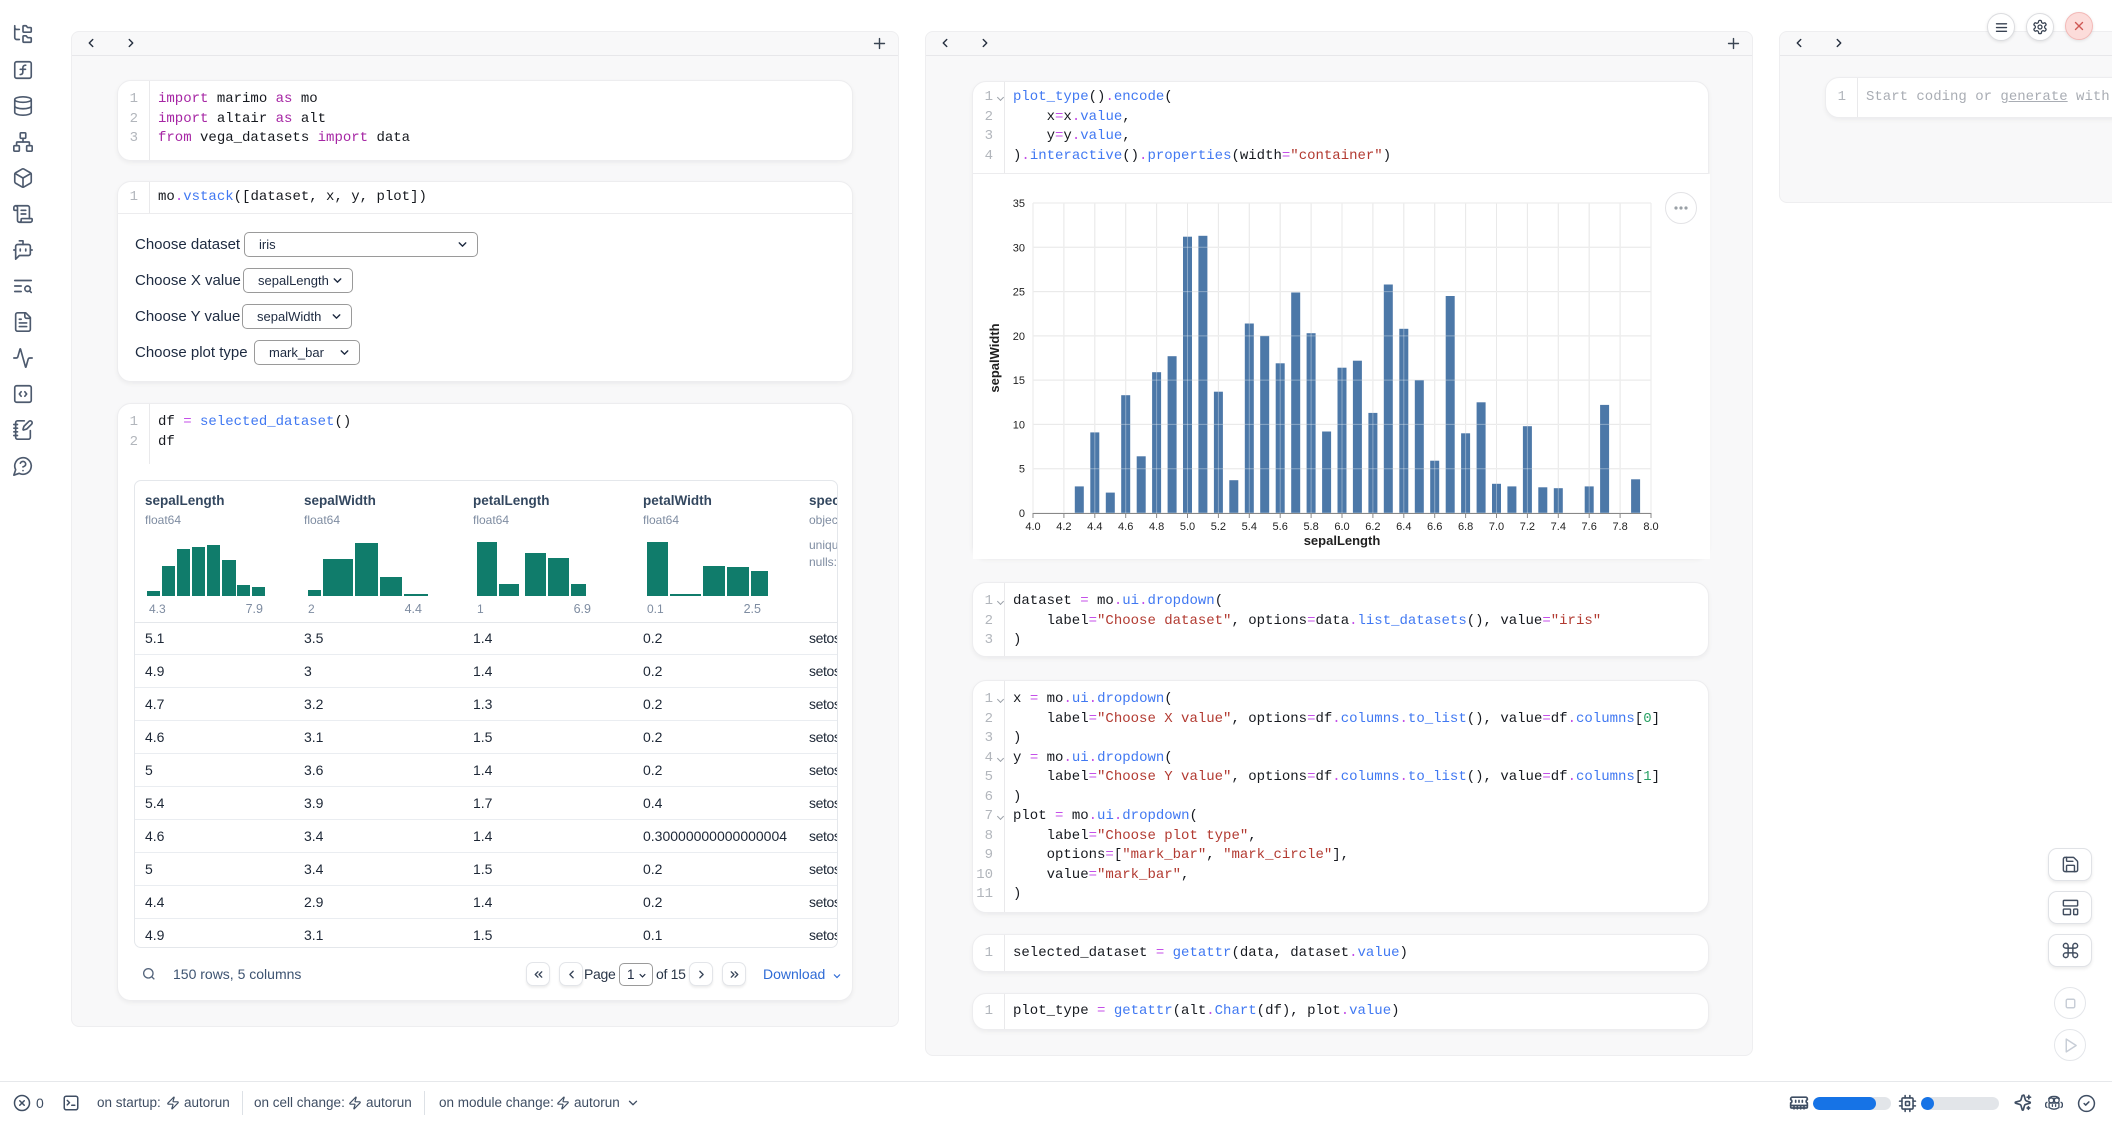  Describe the element at coordinates (1022, 470) in the screenshot. I see `svg-text: 5` at that location.